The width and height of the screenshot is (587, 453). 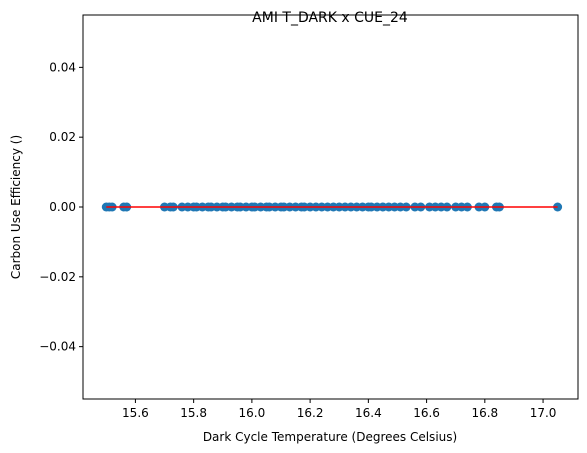 What do you see at coordinates (484, 413) in the screenshot?
I see `x-tick-label: 16.8` at bounding box center [484, 413].